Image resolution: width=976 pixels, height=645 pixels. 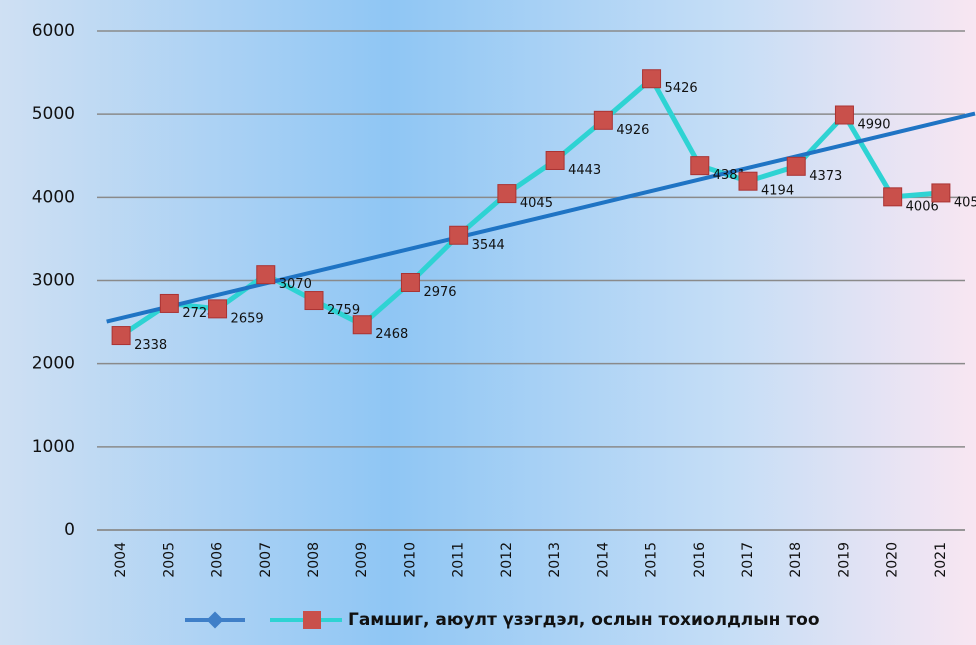 I want to click on x-tick-label: 2014, so click(x=603, y=560).